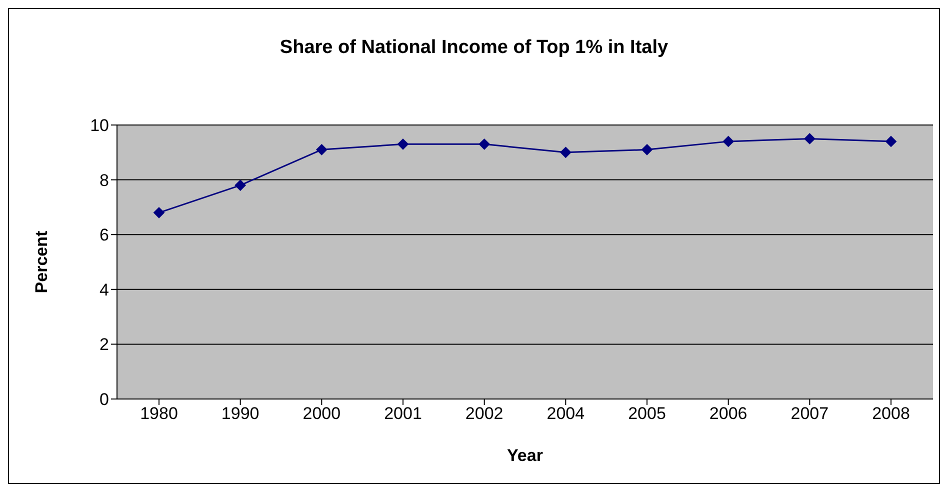 The image size is (949, 492). Describe the element at coordinates (104, 344) in the screenshot. I see `y-tick-label: 2` at that location.